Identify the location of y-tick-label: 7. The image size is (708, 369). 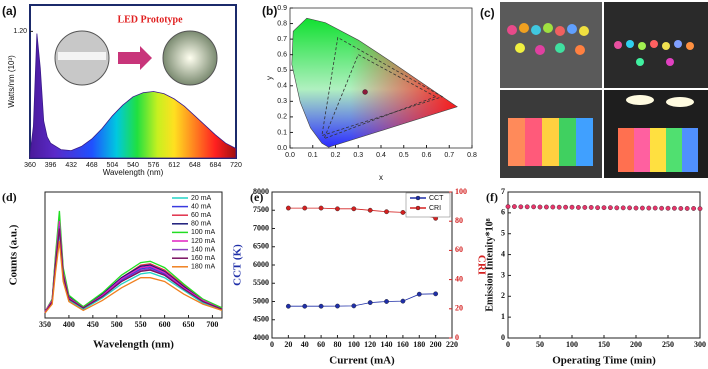
(503, 191).